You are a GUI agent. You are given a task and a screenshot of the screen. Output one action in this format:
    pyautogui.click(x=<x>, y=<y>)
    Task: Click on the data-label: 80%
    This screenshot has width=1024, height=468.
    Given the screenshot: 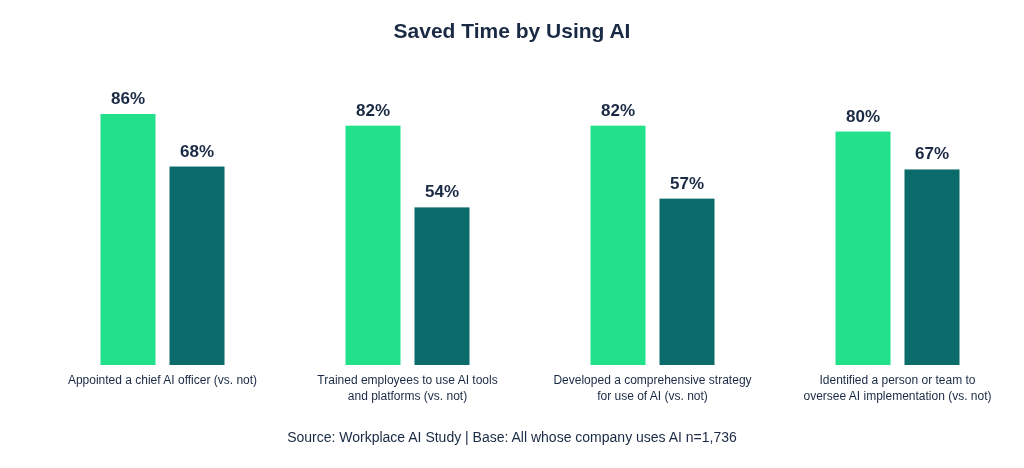 What is the action you would take?
    pyautogui.click(x=863, y=116)
    